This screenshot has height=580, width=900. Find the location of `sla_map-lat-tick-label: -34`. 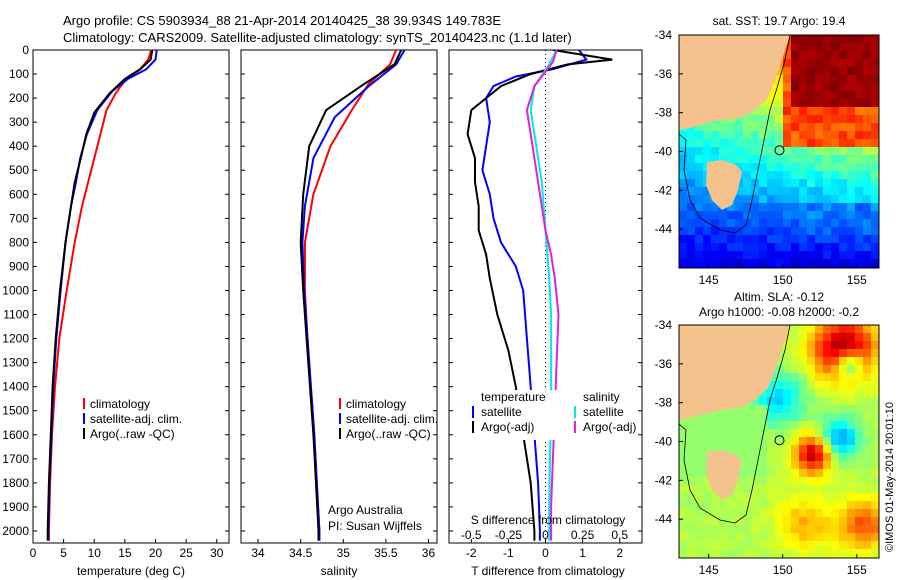

sla_map-lat-tick-label: -34 is located at coordinates (664, 325).